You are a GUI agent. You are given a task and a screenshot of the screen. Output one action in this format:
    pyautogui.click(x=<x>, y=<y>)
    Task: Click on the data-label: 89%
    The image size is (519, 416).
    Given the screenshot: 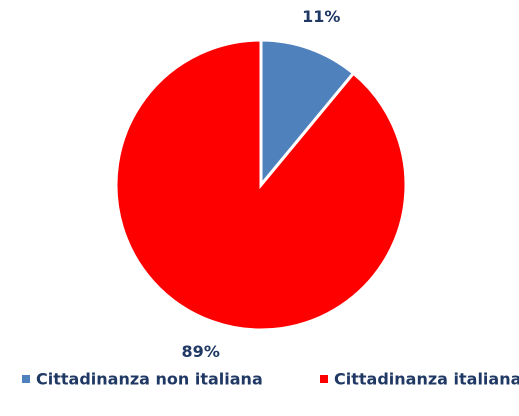 What is the action you would take?
    pyautogui.click(x=201, y=351)
    